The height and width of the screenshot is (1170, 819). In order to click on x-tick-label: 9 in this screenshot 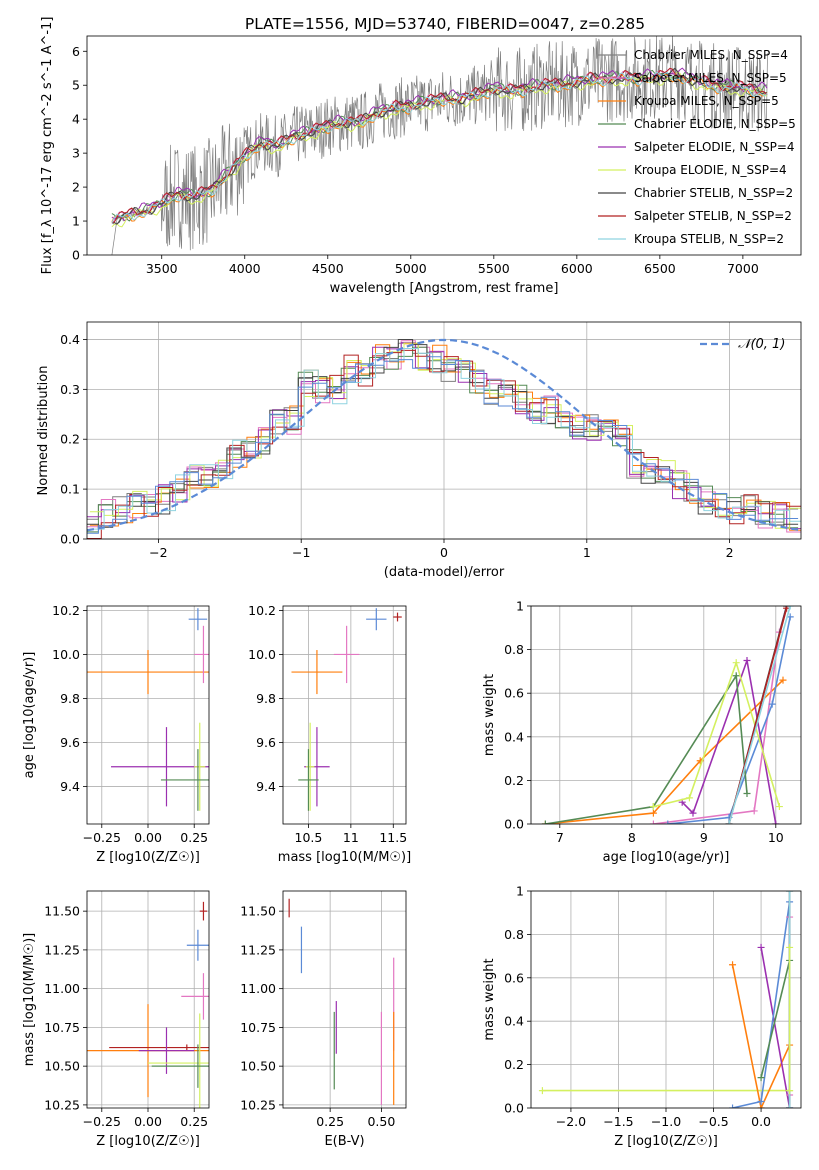, I will do `click(704, 837)`.